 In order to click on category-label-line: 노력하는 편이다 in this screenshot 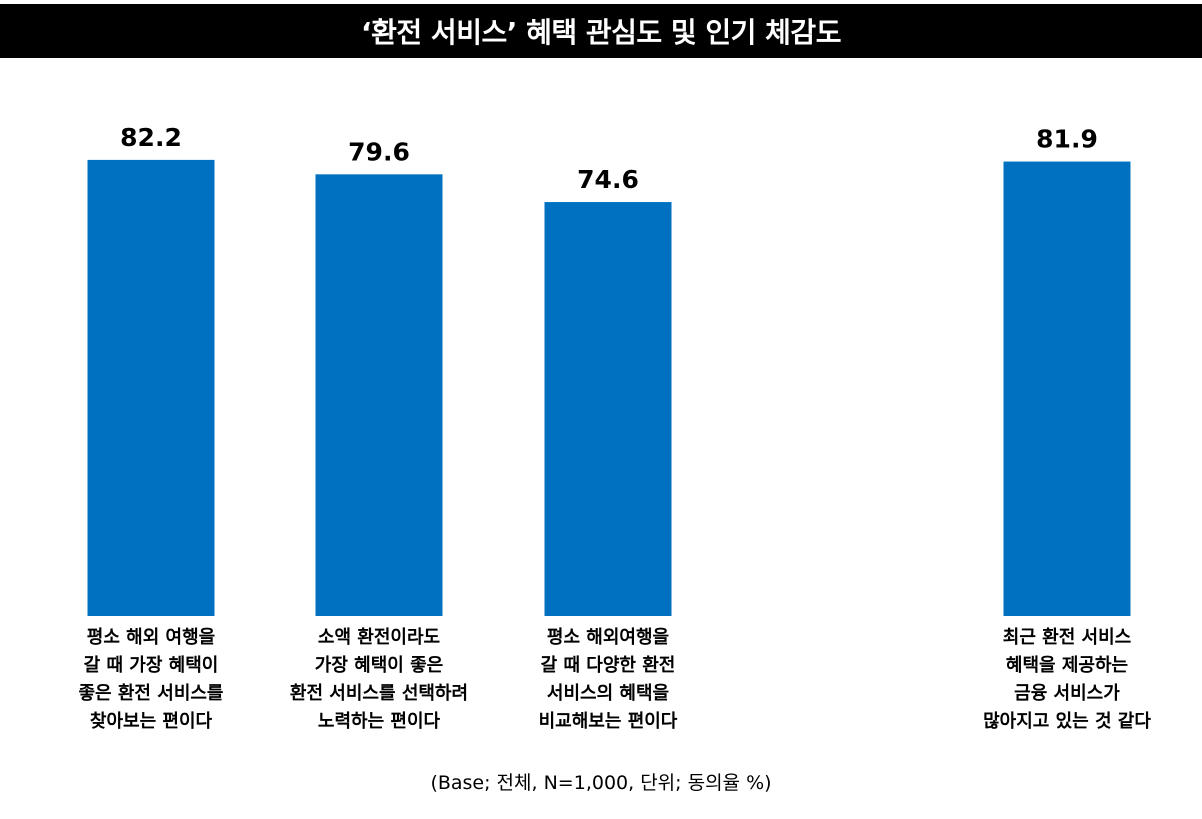, I will do `click(379, 721)`.